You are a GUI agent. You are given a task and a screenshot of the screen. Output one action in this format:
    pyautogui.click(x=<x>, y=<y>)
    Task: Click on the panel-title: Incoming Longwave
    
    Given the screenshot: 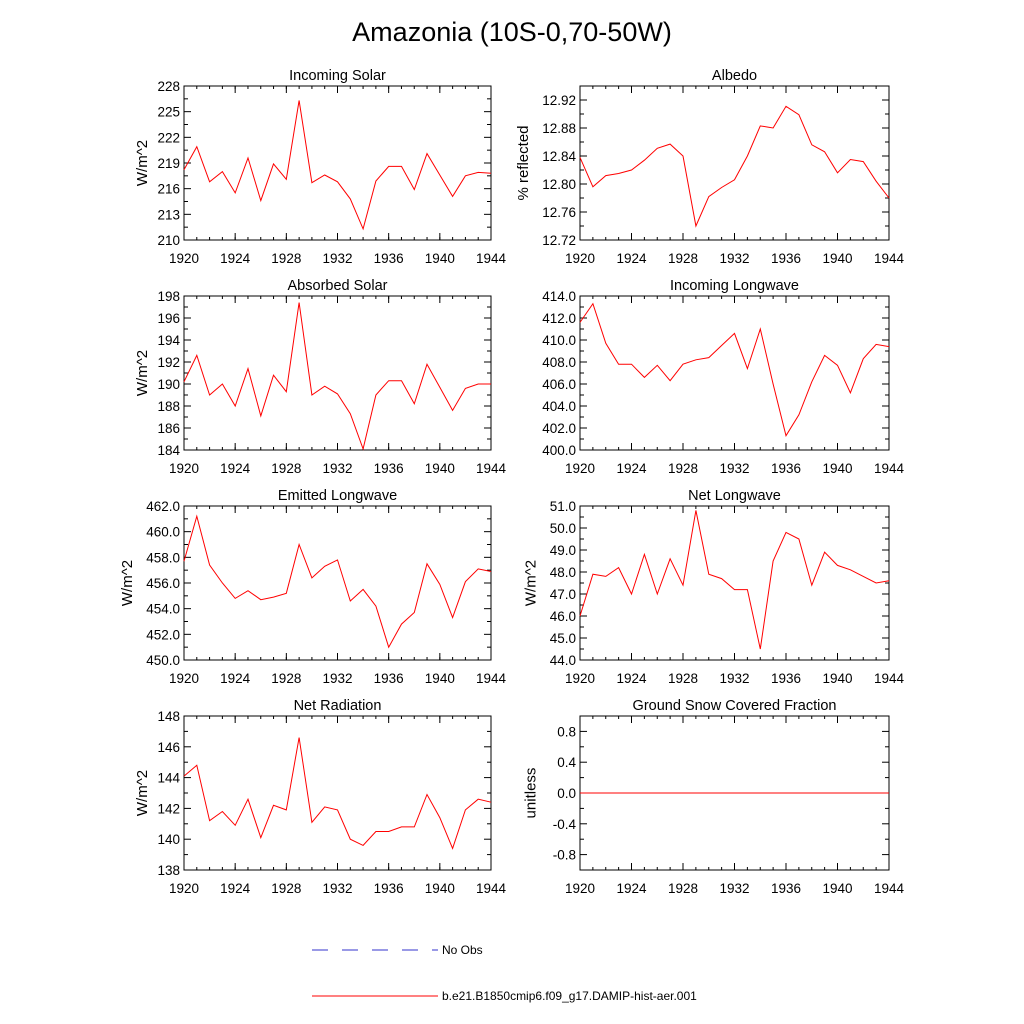 What is the action you would take?
    pyautogui.click(x=734, y=286)
    